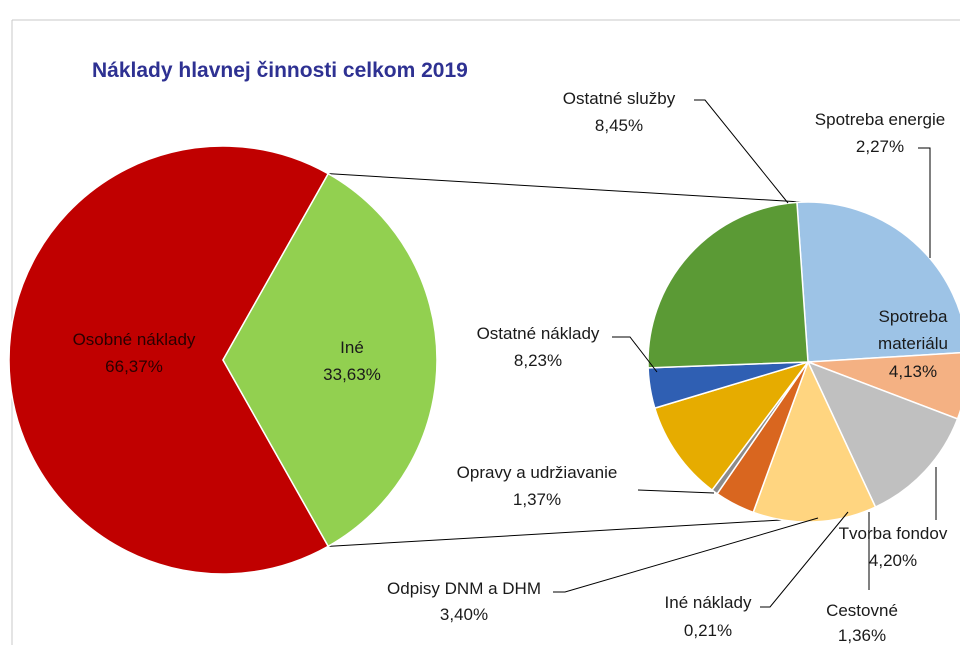  Describe the element at coordinates (537, 499) in the screenshot. I see `secondary-value-opravy-a-udrziavanie: 1,37%` at that location.